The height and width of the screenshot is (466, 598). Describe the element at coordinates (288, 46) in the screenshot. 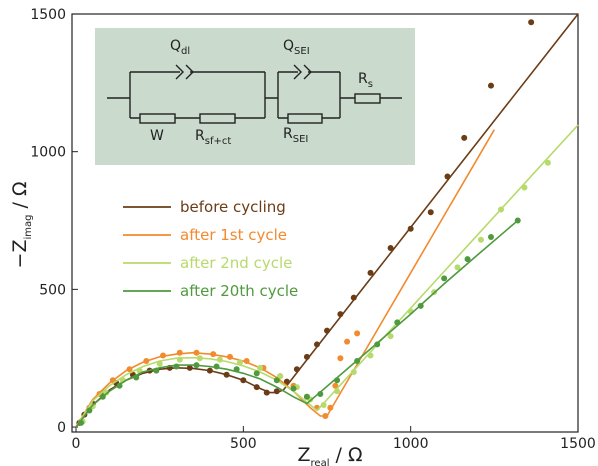

I see `circuit-label-symbol: Q` at that location.